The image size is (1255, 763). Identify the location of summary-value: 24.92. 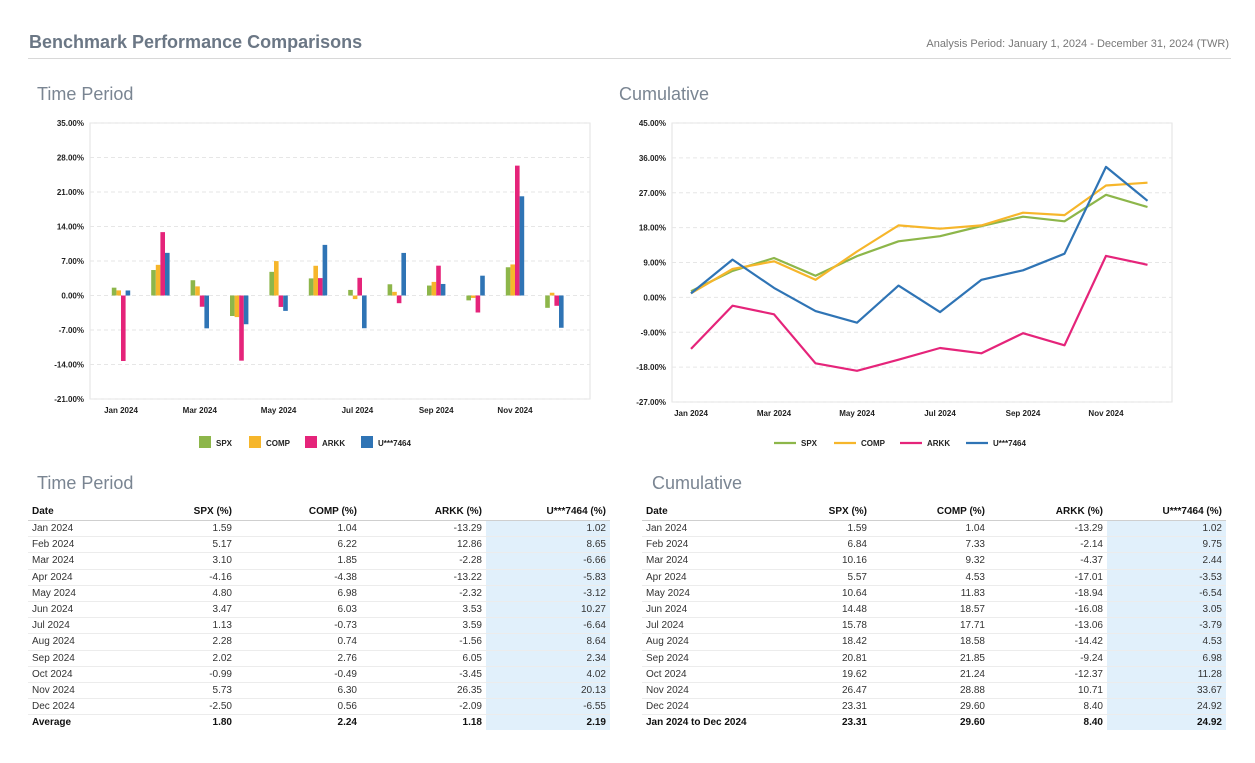
(1166, 722).